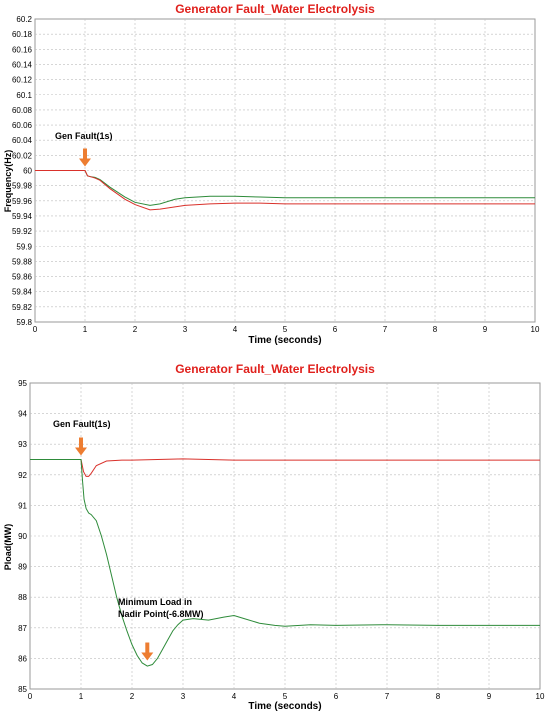 The width and height of the screenshot is (550, 718). Describe the element at coordinates (22, 628) in the screenshot. I see `y-tick-label: 87` at that location.